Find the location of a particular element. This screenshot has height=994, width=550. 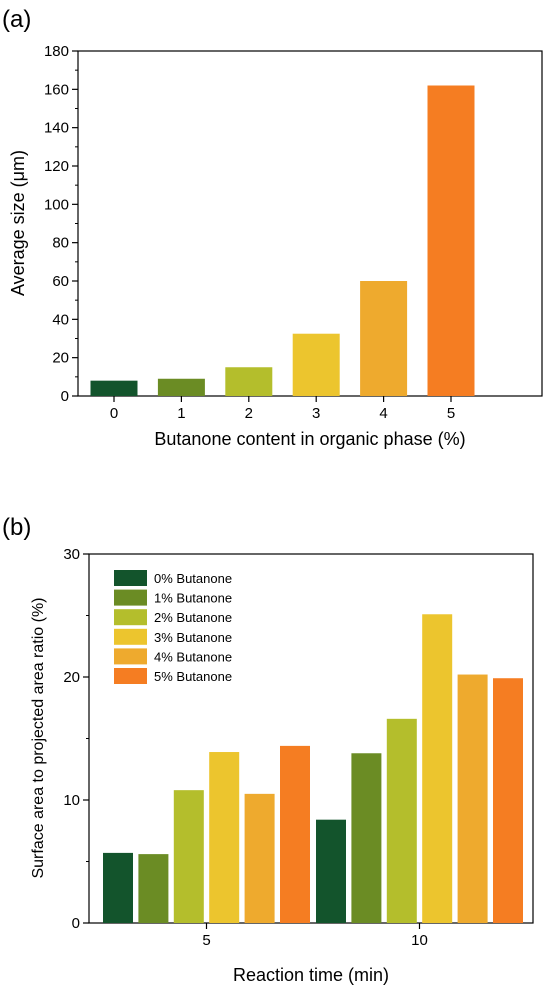

panel-a-label: (a) is located at coordinates (16, 19).